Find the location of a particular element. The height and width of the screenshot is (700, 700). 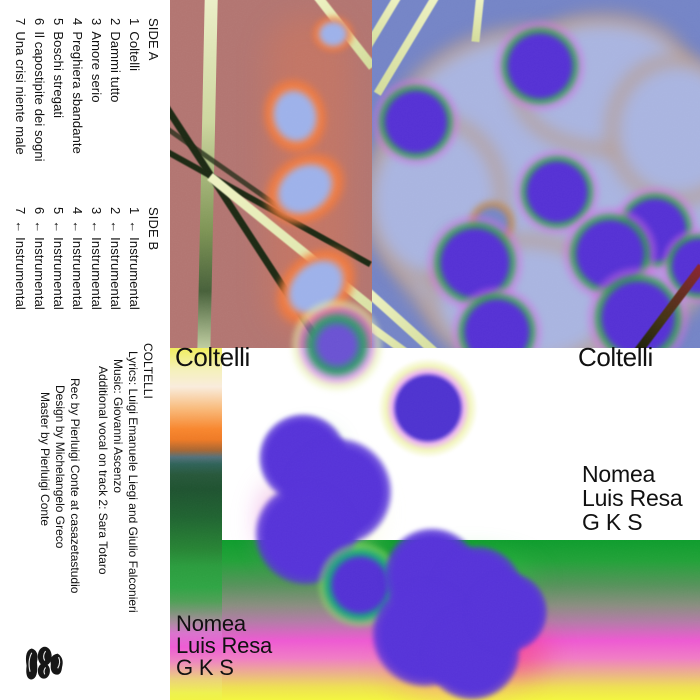

pale-ray is located at coordinates (387, 26).